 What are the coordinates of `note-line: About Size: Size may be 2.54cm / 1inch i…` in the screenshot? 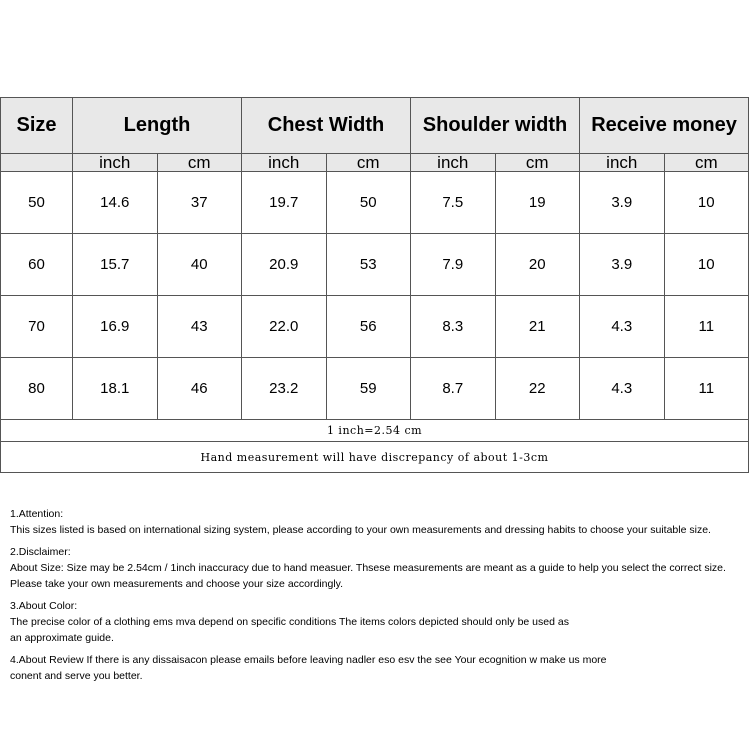 It's located at (368, 568).